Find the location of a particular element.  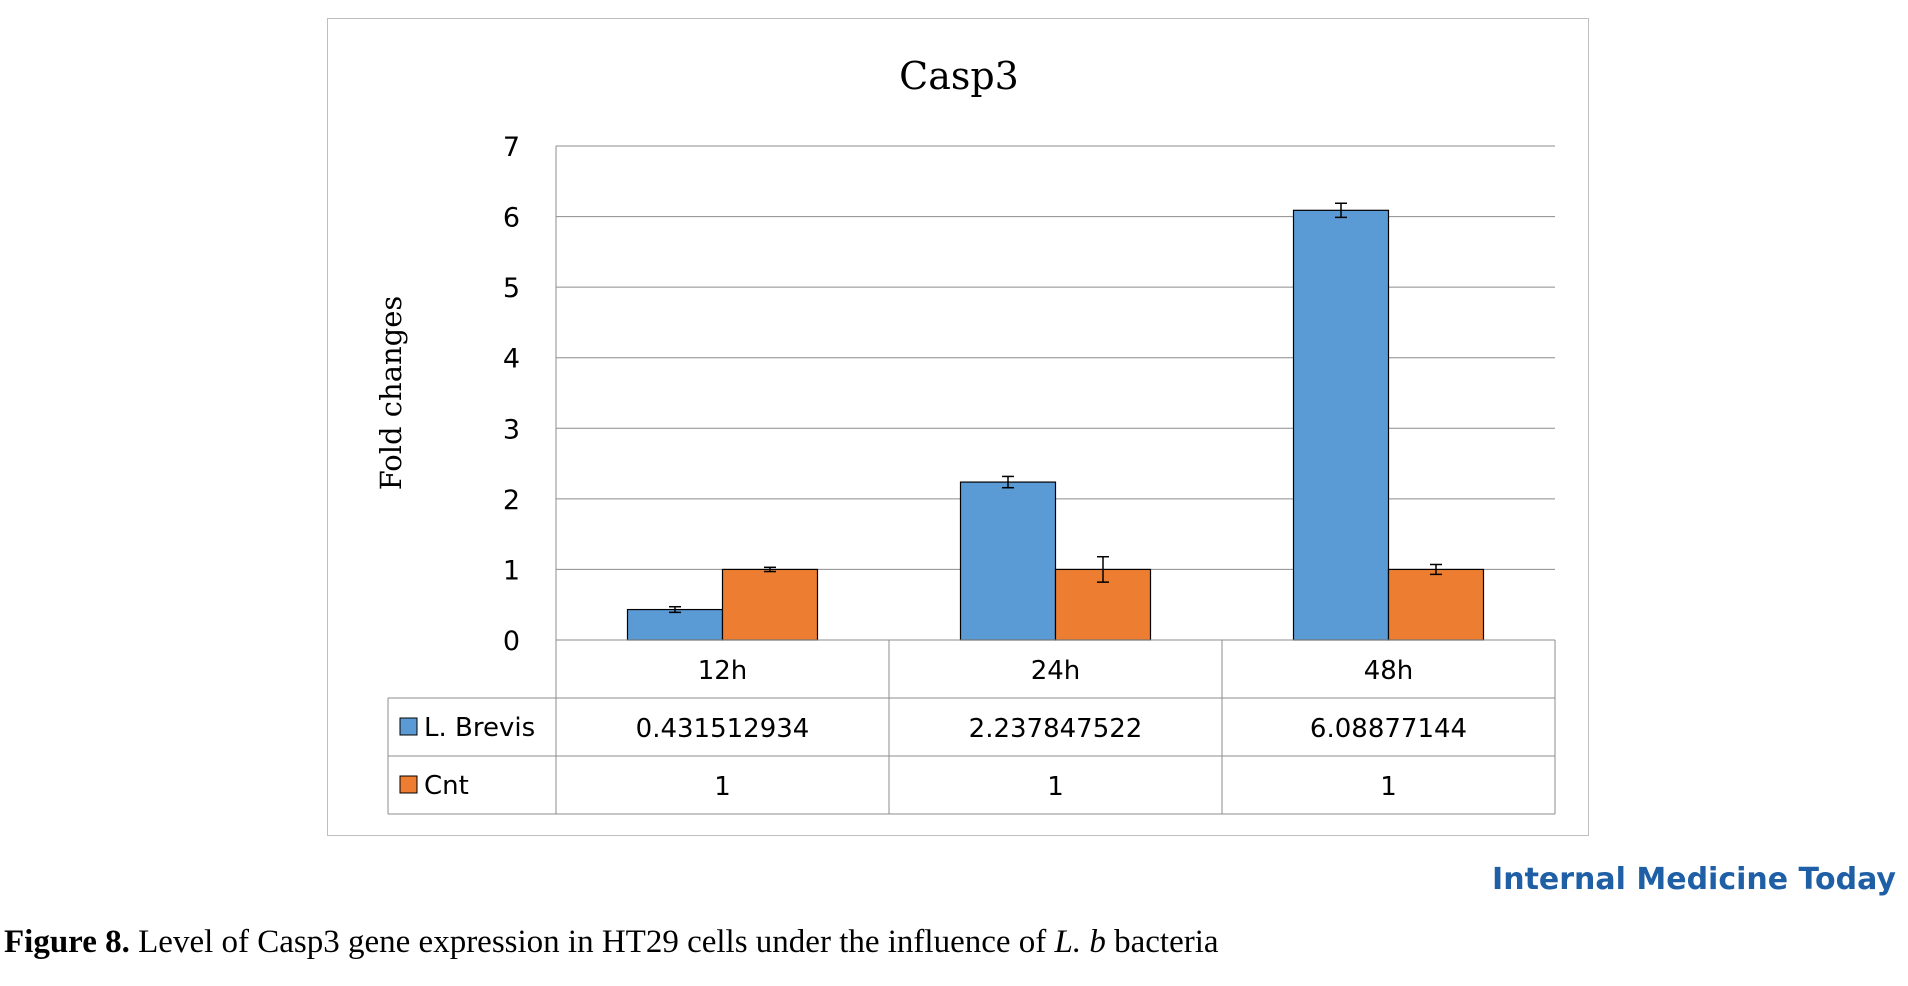

chart-title: Casp3 is located at coordinates (959, 76).